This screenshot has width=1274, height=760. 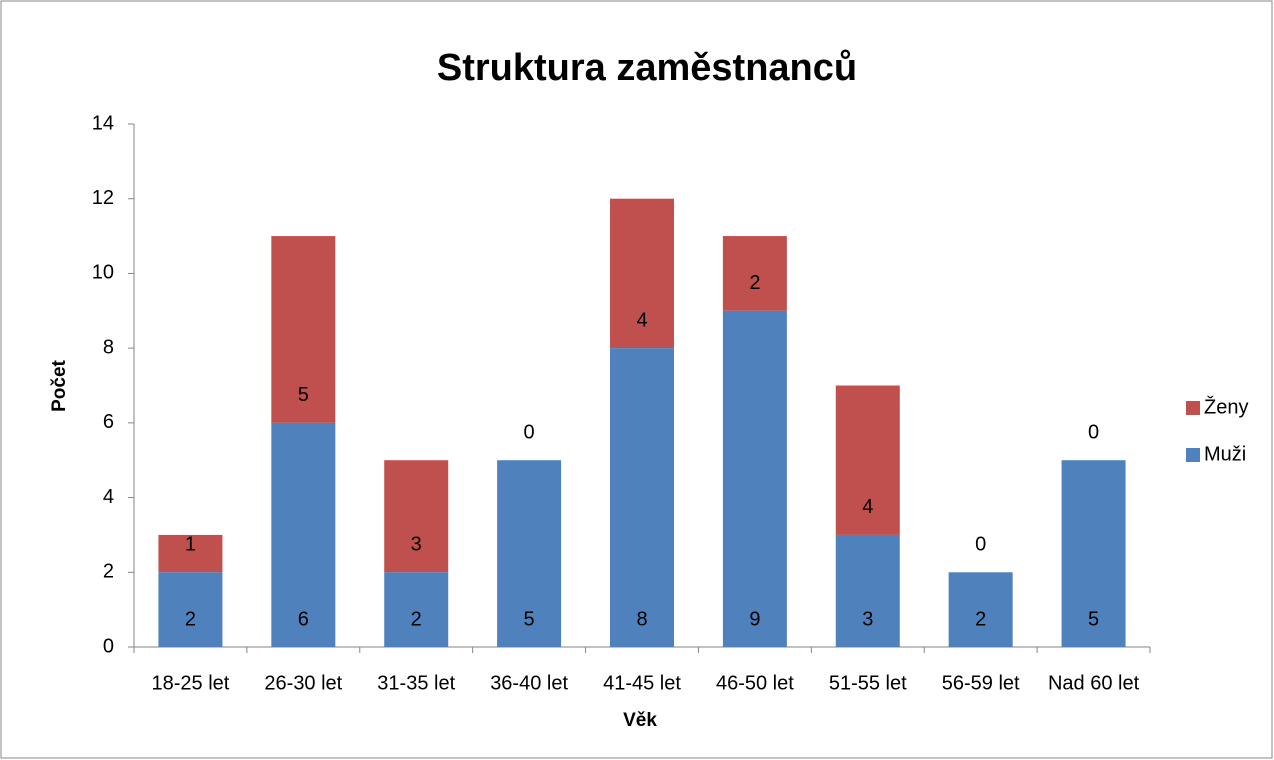 What do you see at coordinates (1225, 454) in the screenshot?
I see `legend-label: Muži` at bounding box center [1225, 454].